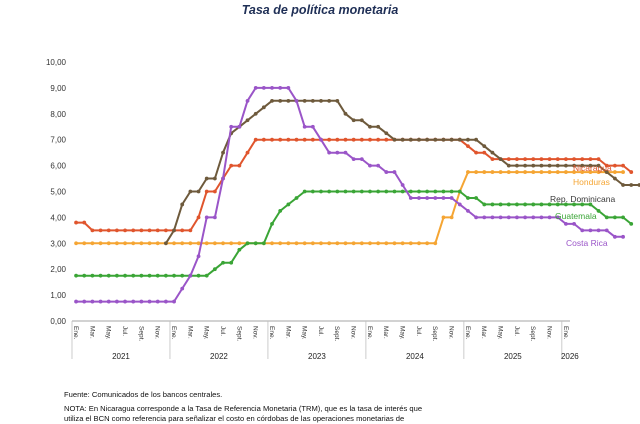 The height and width of the screenshot is (424, 640). Describe the element at coordinates (58, 88) in the screenshot. I see `y-tick-label: 9,00` at that location.